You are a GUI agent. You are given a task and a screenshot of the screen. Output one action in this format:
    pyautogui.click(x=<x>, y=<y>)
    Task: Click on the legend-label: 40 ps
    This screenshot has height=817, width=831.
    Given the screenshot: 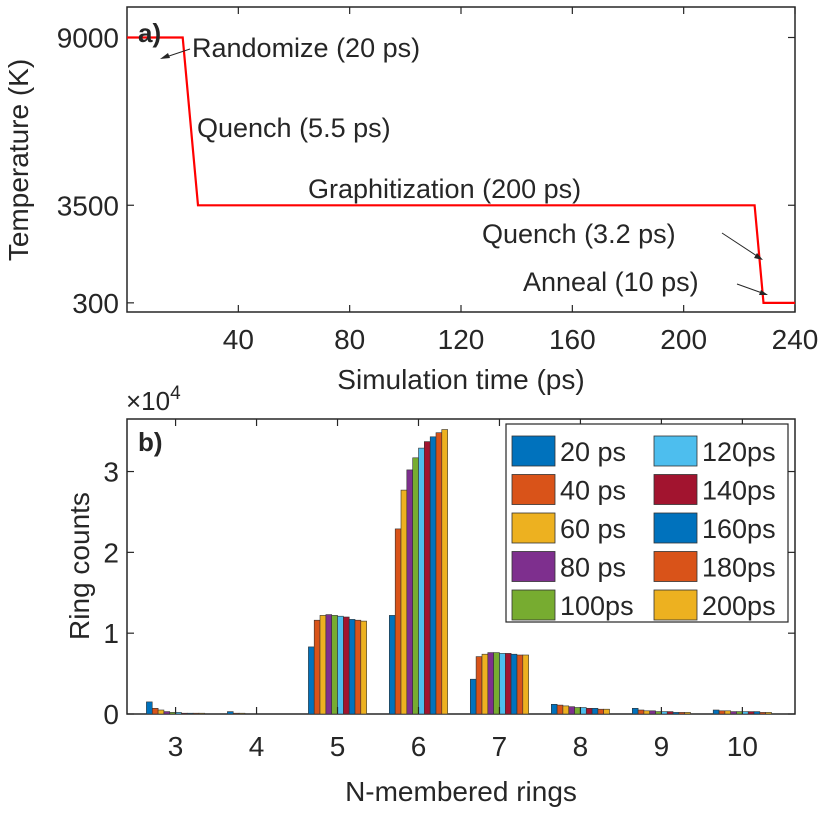 What is the action you would take?
    pyautogui.click(x=593, y=491)
    